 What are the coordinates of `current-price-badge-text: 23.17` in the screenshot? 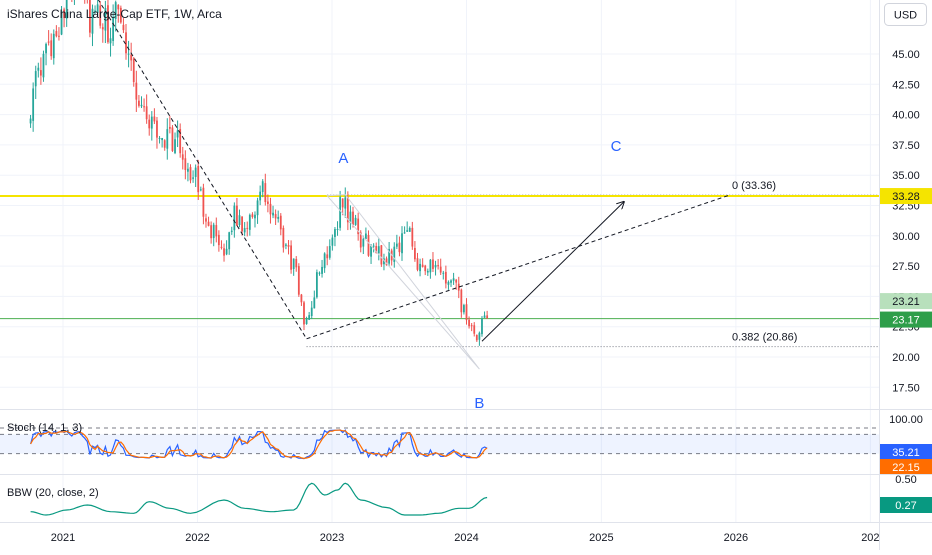 It's located at (906, 321).